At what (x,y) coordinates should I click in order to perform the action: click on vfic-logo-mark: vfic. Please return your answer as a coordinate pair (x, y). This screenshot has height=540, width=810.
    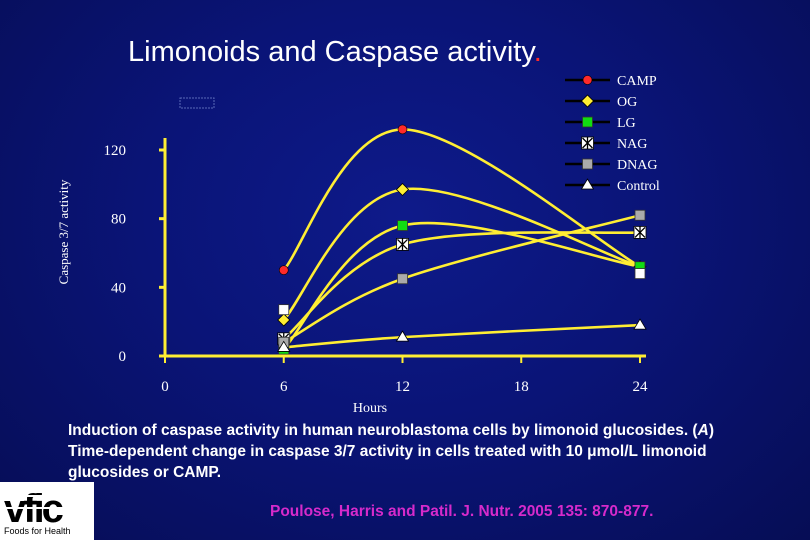
    Looking at the image, I should click on (47, 509).